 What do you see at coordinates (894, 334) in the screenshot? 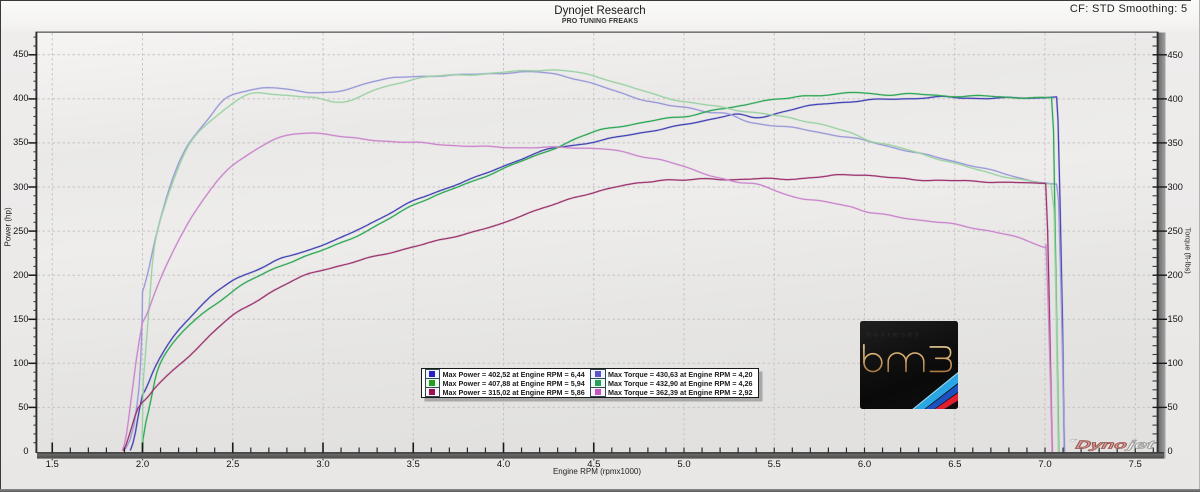
I see `svg-text: bootmod3` at bounding box center [894, 334].